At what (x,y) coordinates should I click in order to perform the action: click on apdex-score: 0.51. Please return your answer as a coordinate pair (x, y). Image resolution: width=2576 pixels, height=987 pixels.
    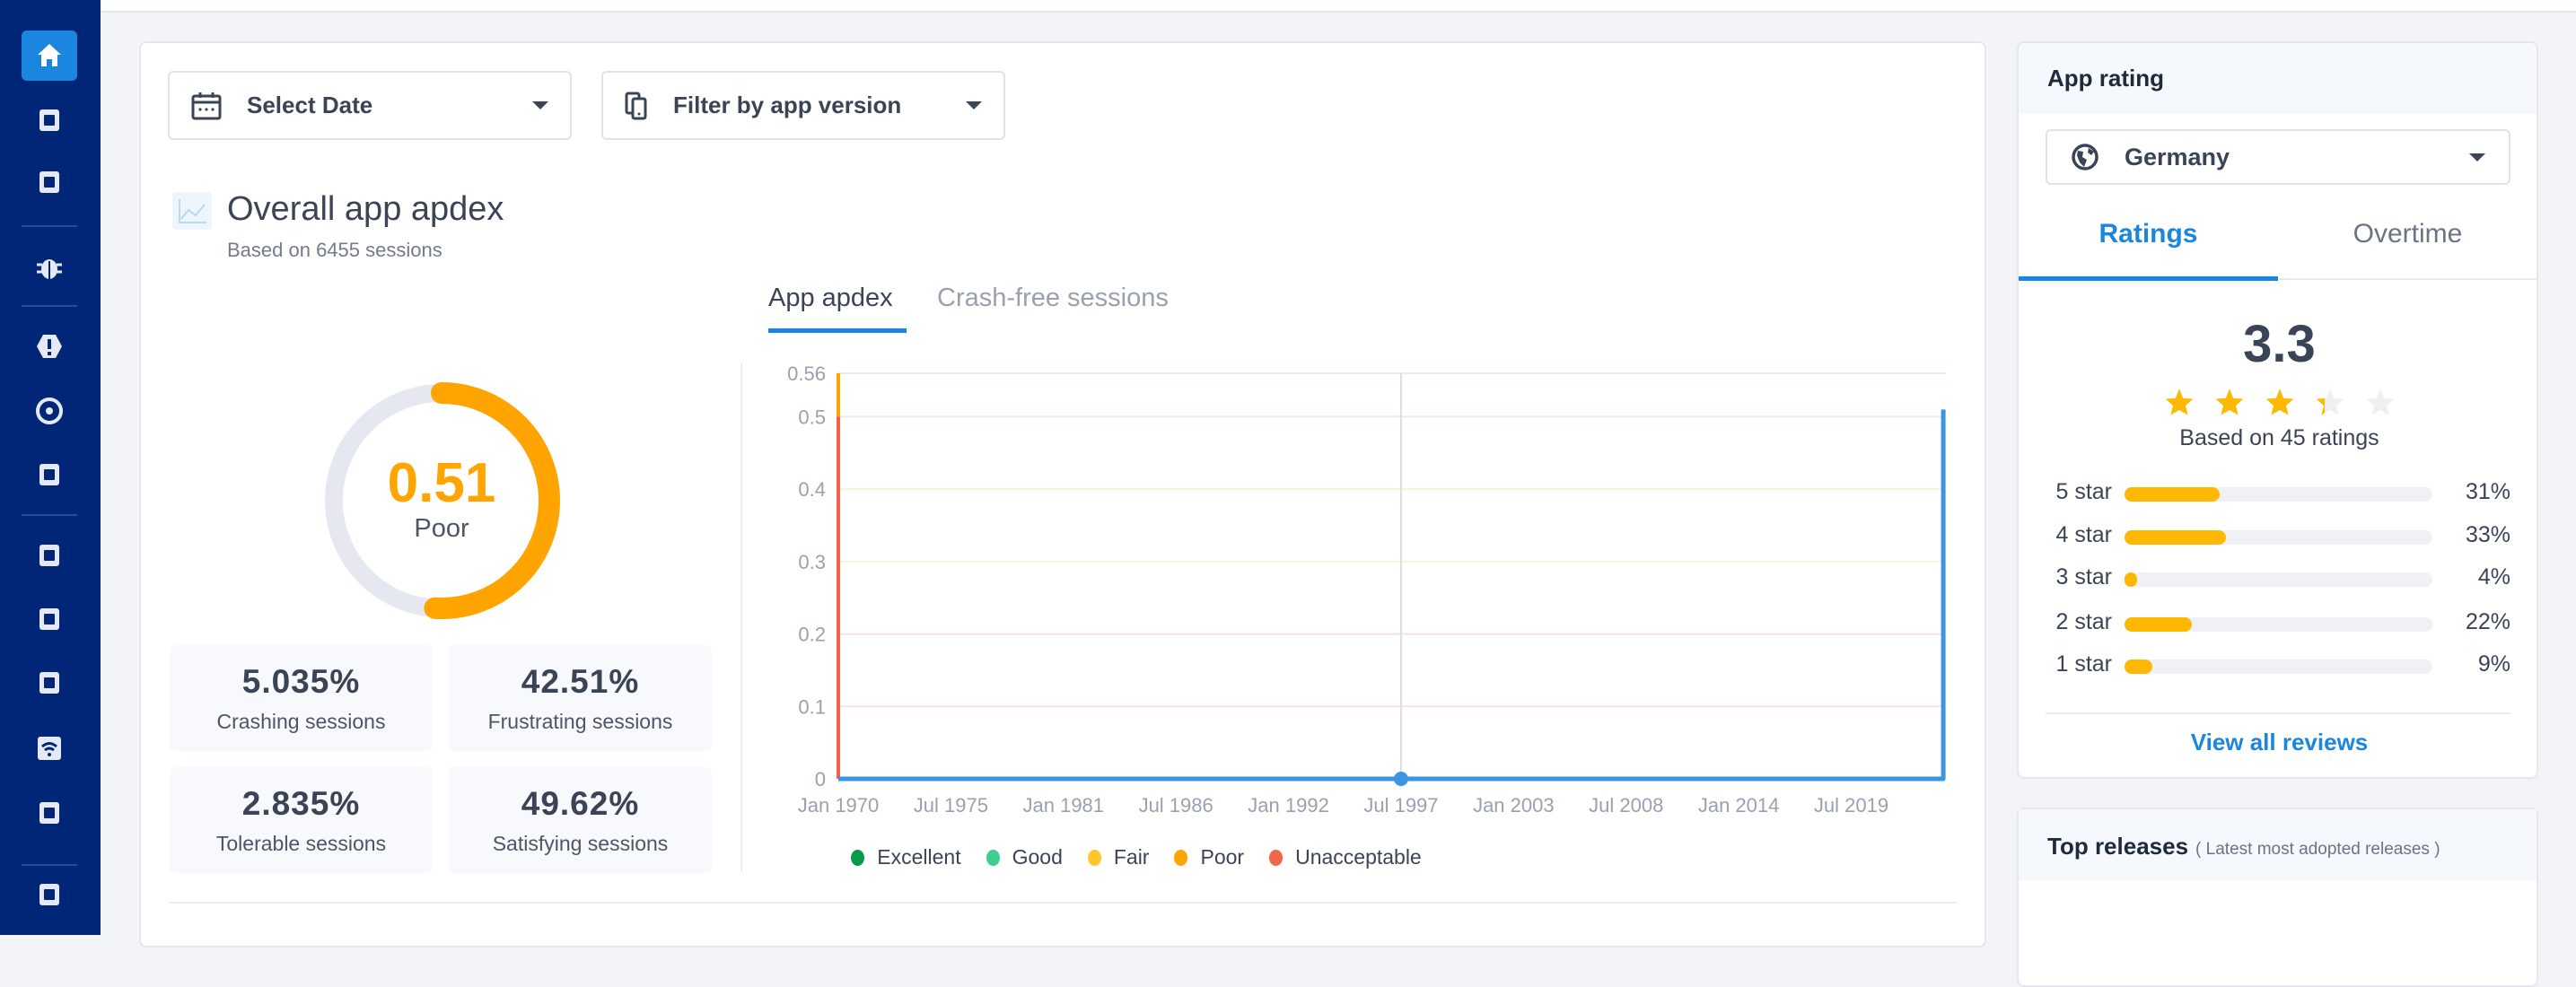
    Looking at the image, I should click on (441, 483).